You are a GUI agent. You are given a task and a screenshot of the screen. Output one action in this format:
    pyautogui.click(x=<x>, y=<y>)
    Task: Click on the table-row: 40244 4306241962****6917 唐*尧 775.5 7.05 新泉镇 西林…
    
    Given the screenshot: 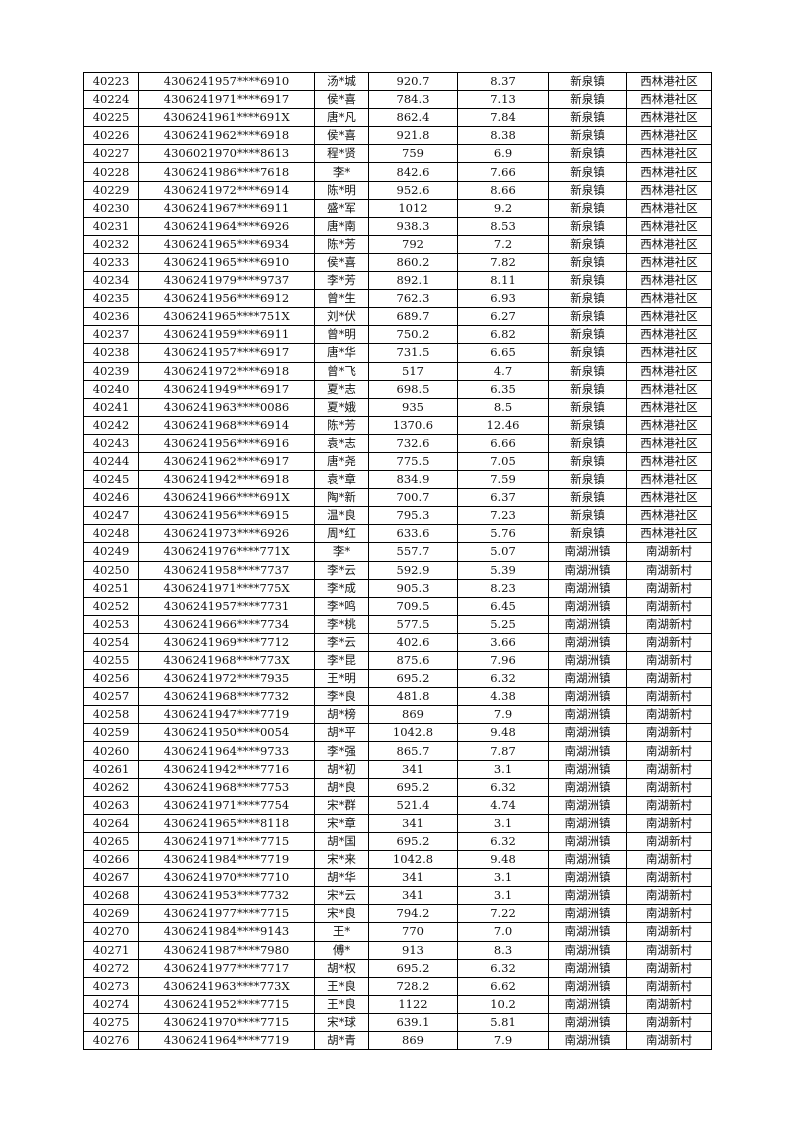 What is the action you would take?
    pyautogui.click(x=397, y=461)
    